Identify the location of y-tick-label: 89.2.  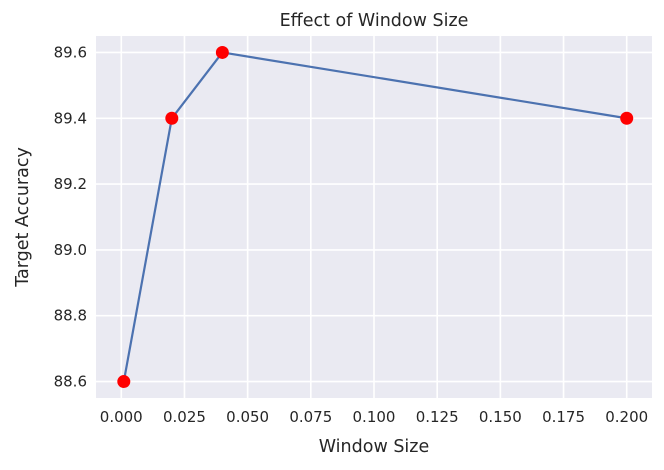
(70, 184).